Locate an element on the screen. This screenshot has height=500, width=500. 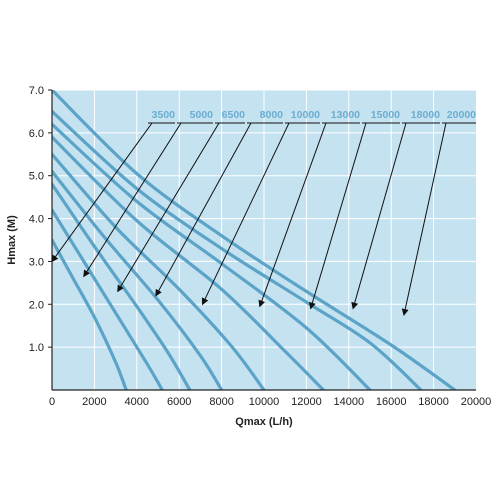
y-tick-label: 4.0 is located at coordinates (36, 220).